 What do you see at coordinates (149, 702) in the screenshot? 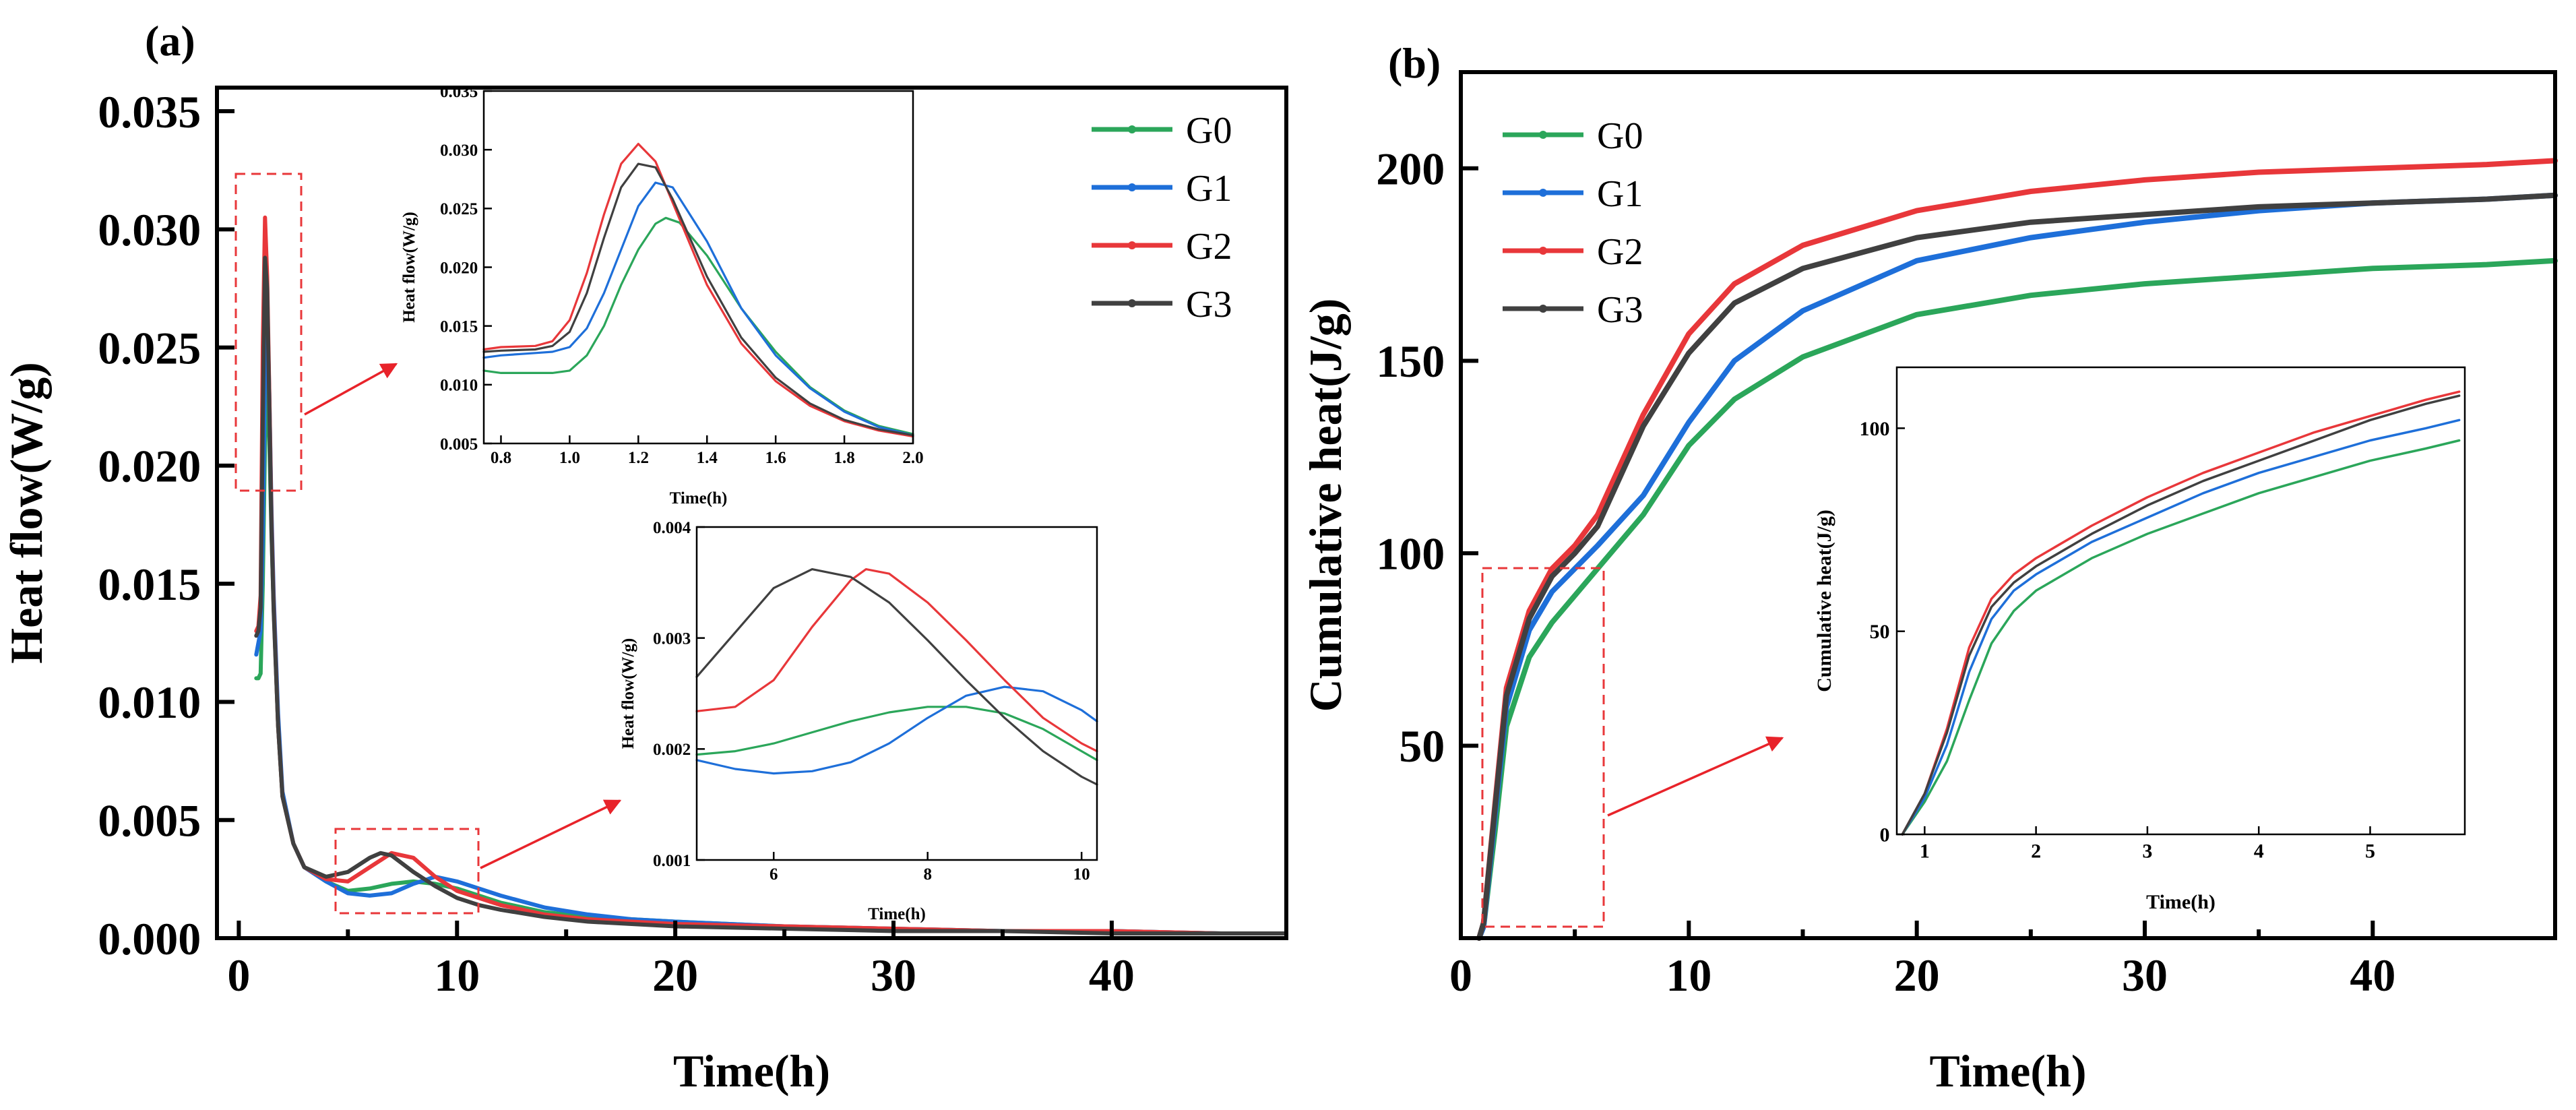
I see `y-tick-label: 0.010` at bounding box center [149, 702].